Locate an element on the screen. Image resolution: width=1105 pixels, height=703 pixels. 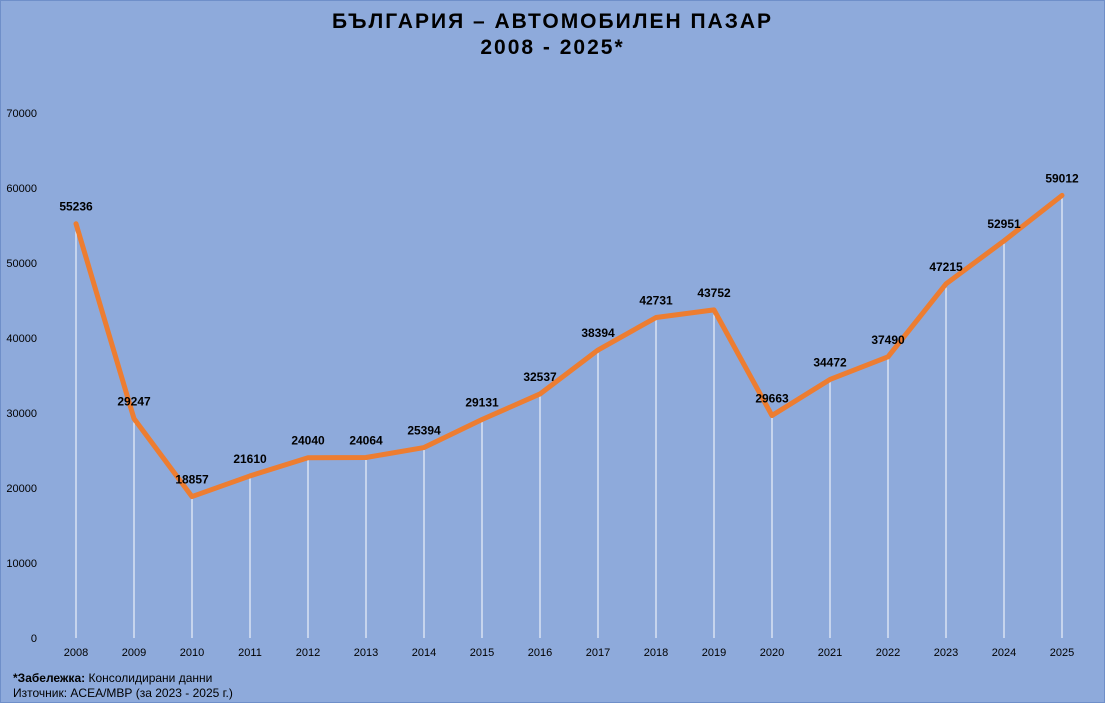
x-tick-label: 2025 is located at coordinates (1062, 653).